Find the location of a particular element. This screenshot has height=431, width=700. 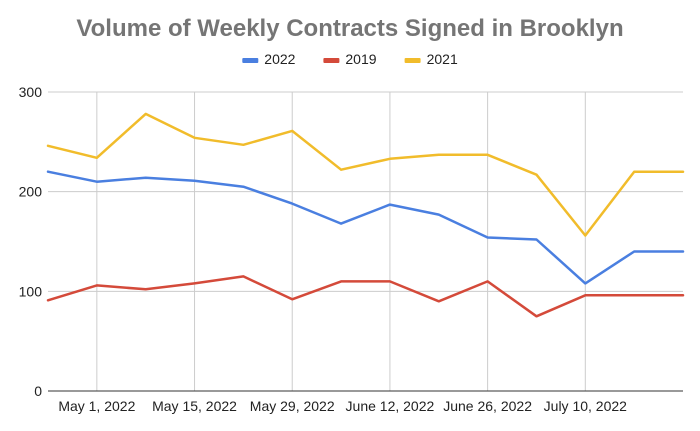

x-tick-label: May 29, 2022 is located at coordinates (292, 406).